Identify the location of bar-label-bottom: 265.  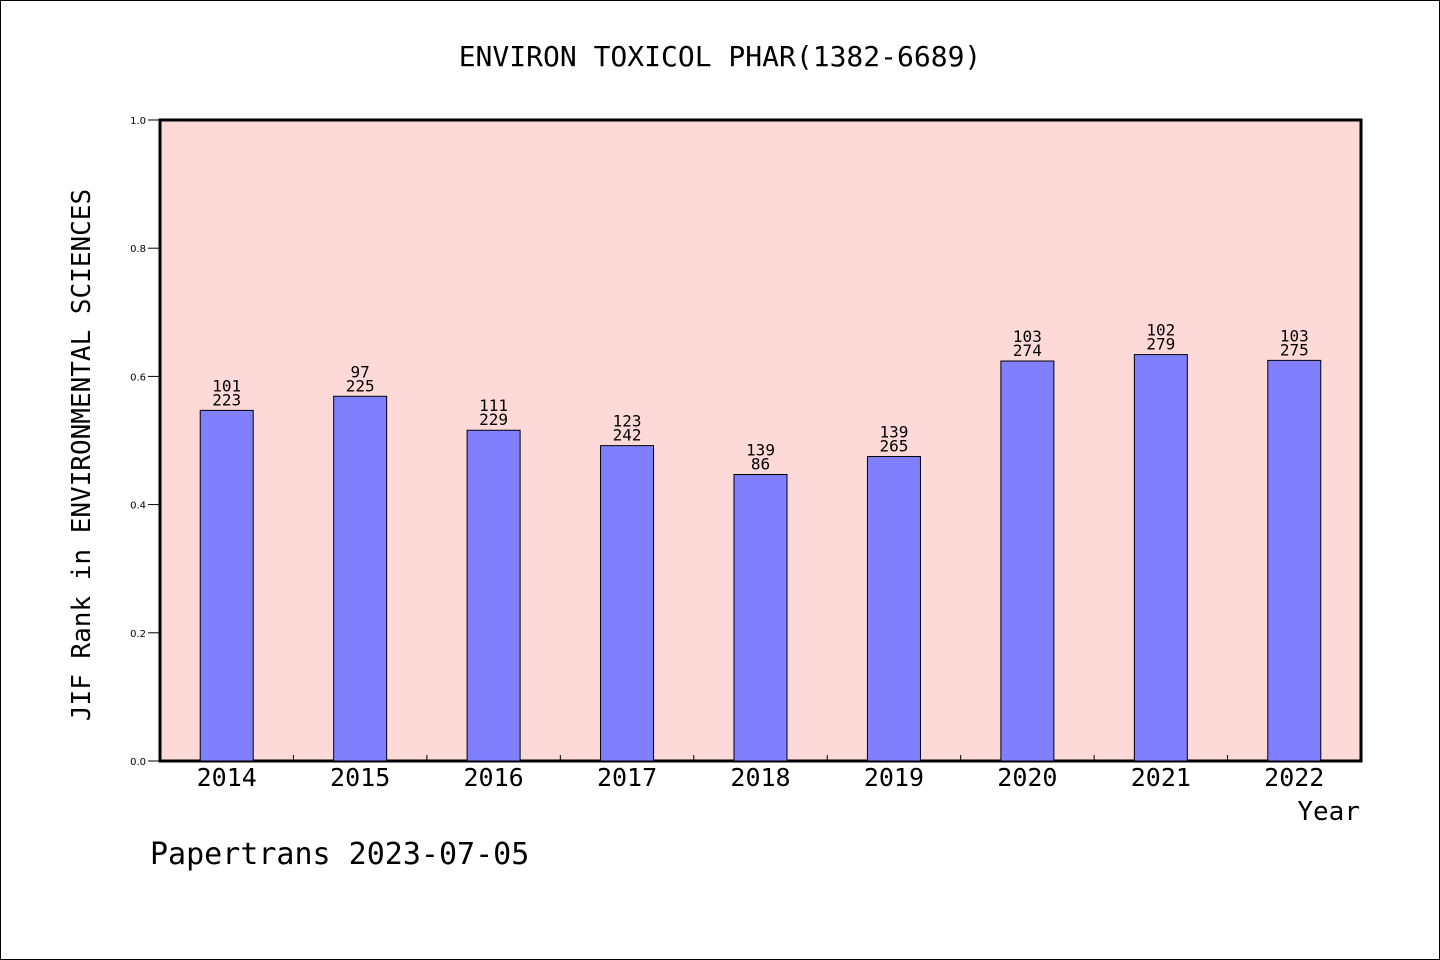
(893, 446).